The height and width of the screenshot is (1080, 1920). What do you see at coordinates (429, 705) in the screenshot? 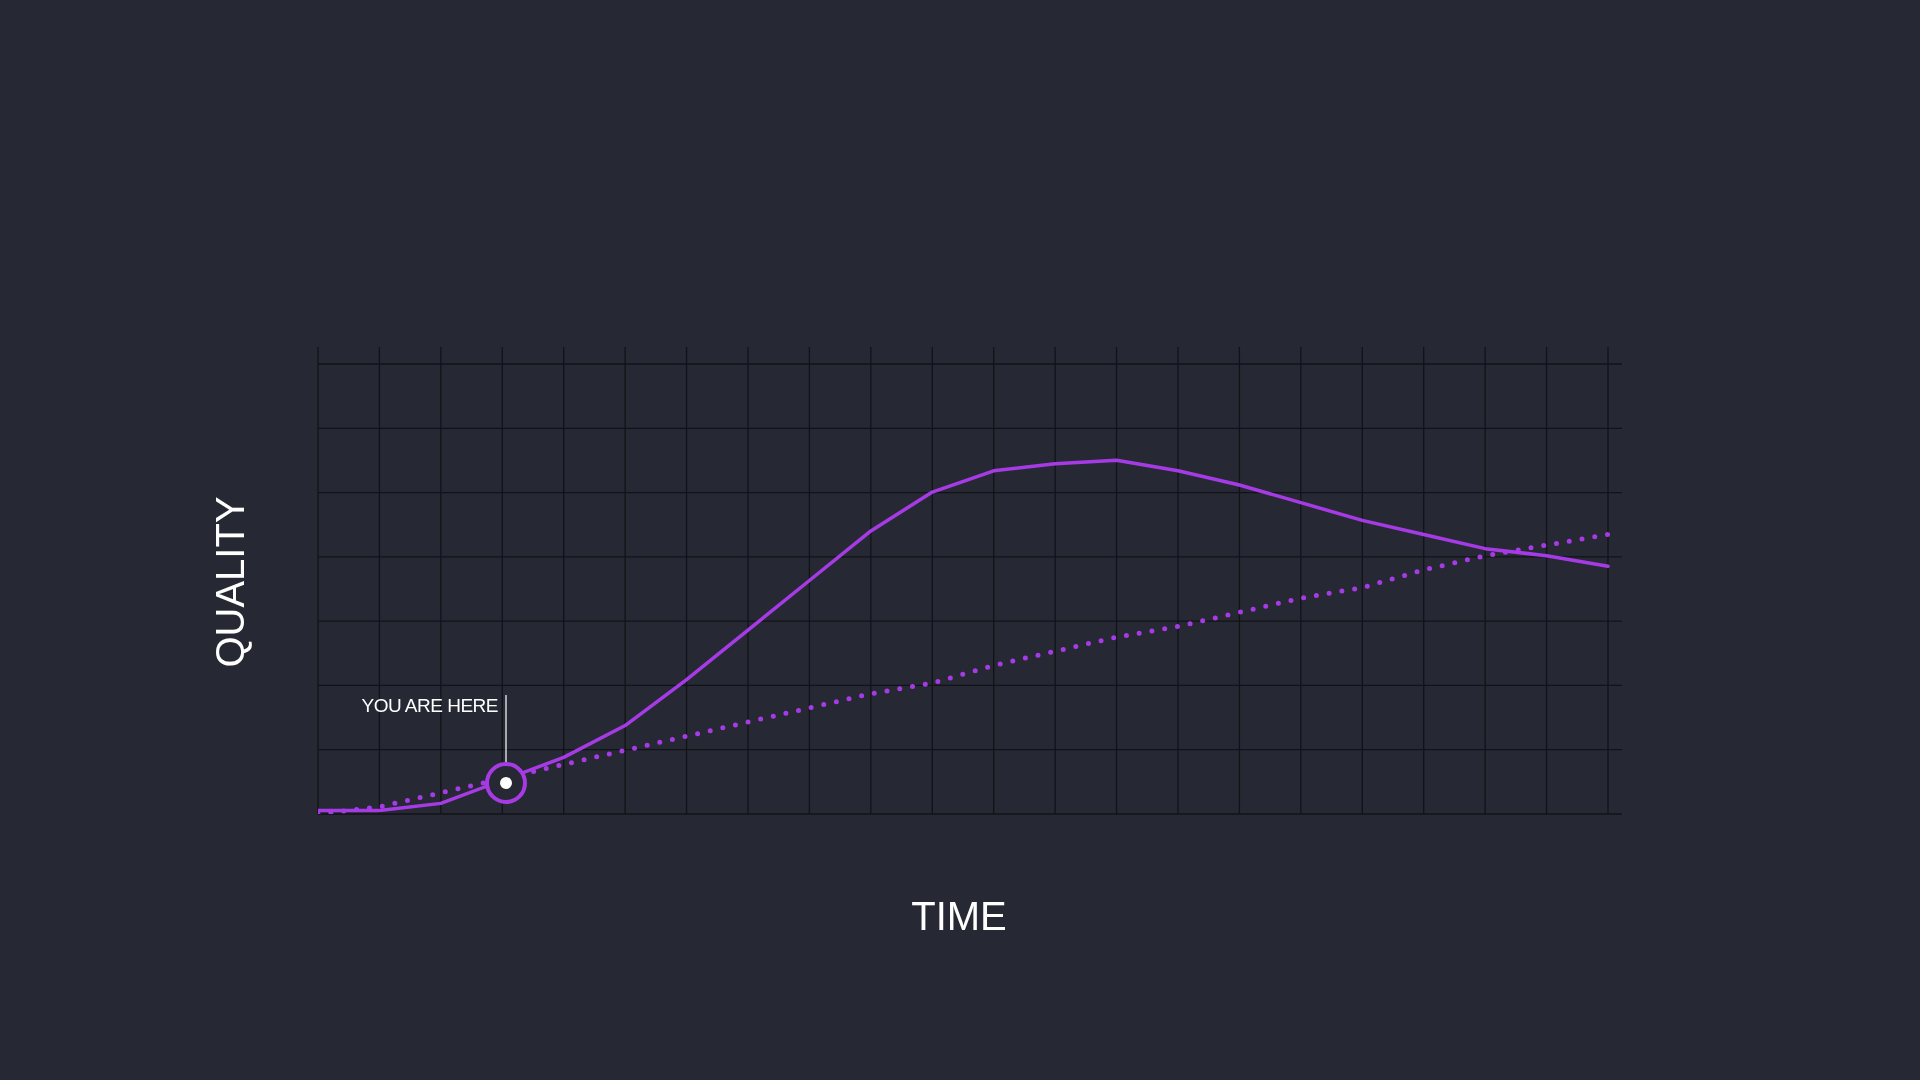
I see `annotation: YOU ARE HERE` at bounding box center [429, 705].